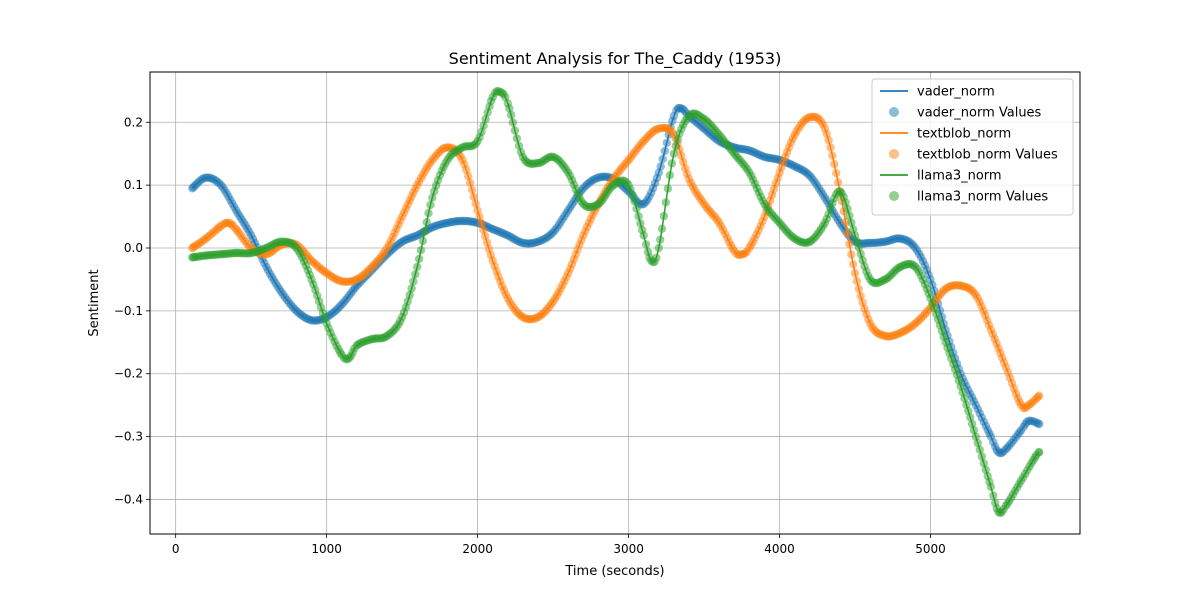  Describe the element at coordinates (779, 549) in the screenshot. I see `x-tick-label: 4000` at that location.